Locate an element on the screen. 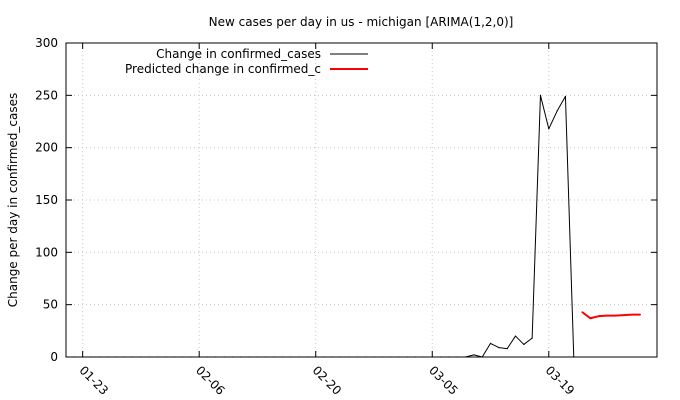 The image size is (680, 400). legend-label: Change in confirmed_cases is located at coordinates (238, 54).